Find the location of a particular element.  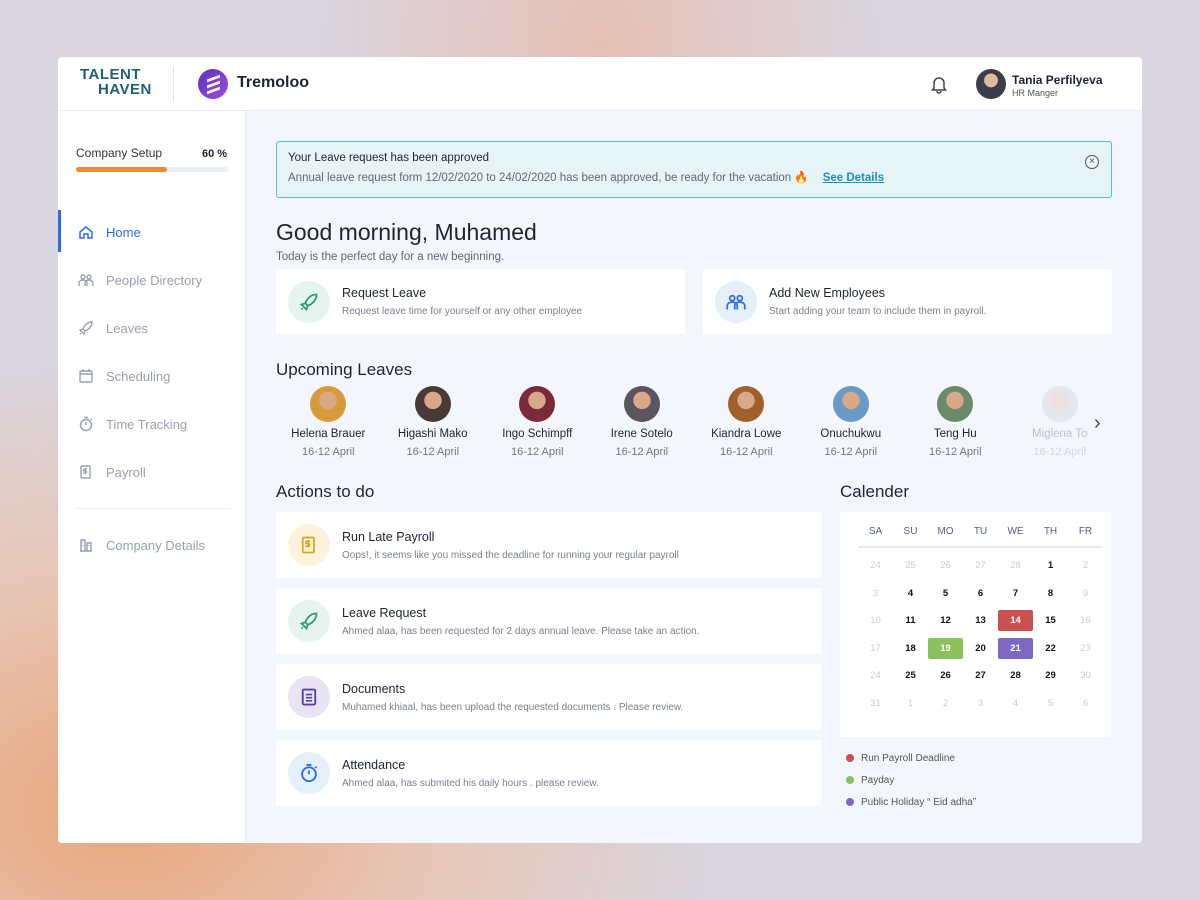

sidebar-item-company-details: Company Details is located at coordinates (151, 545).